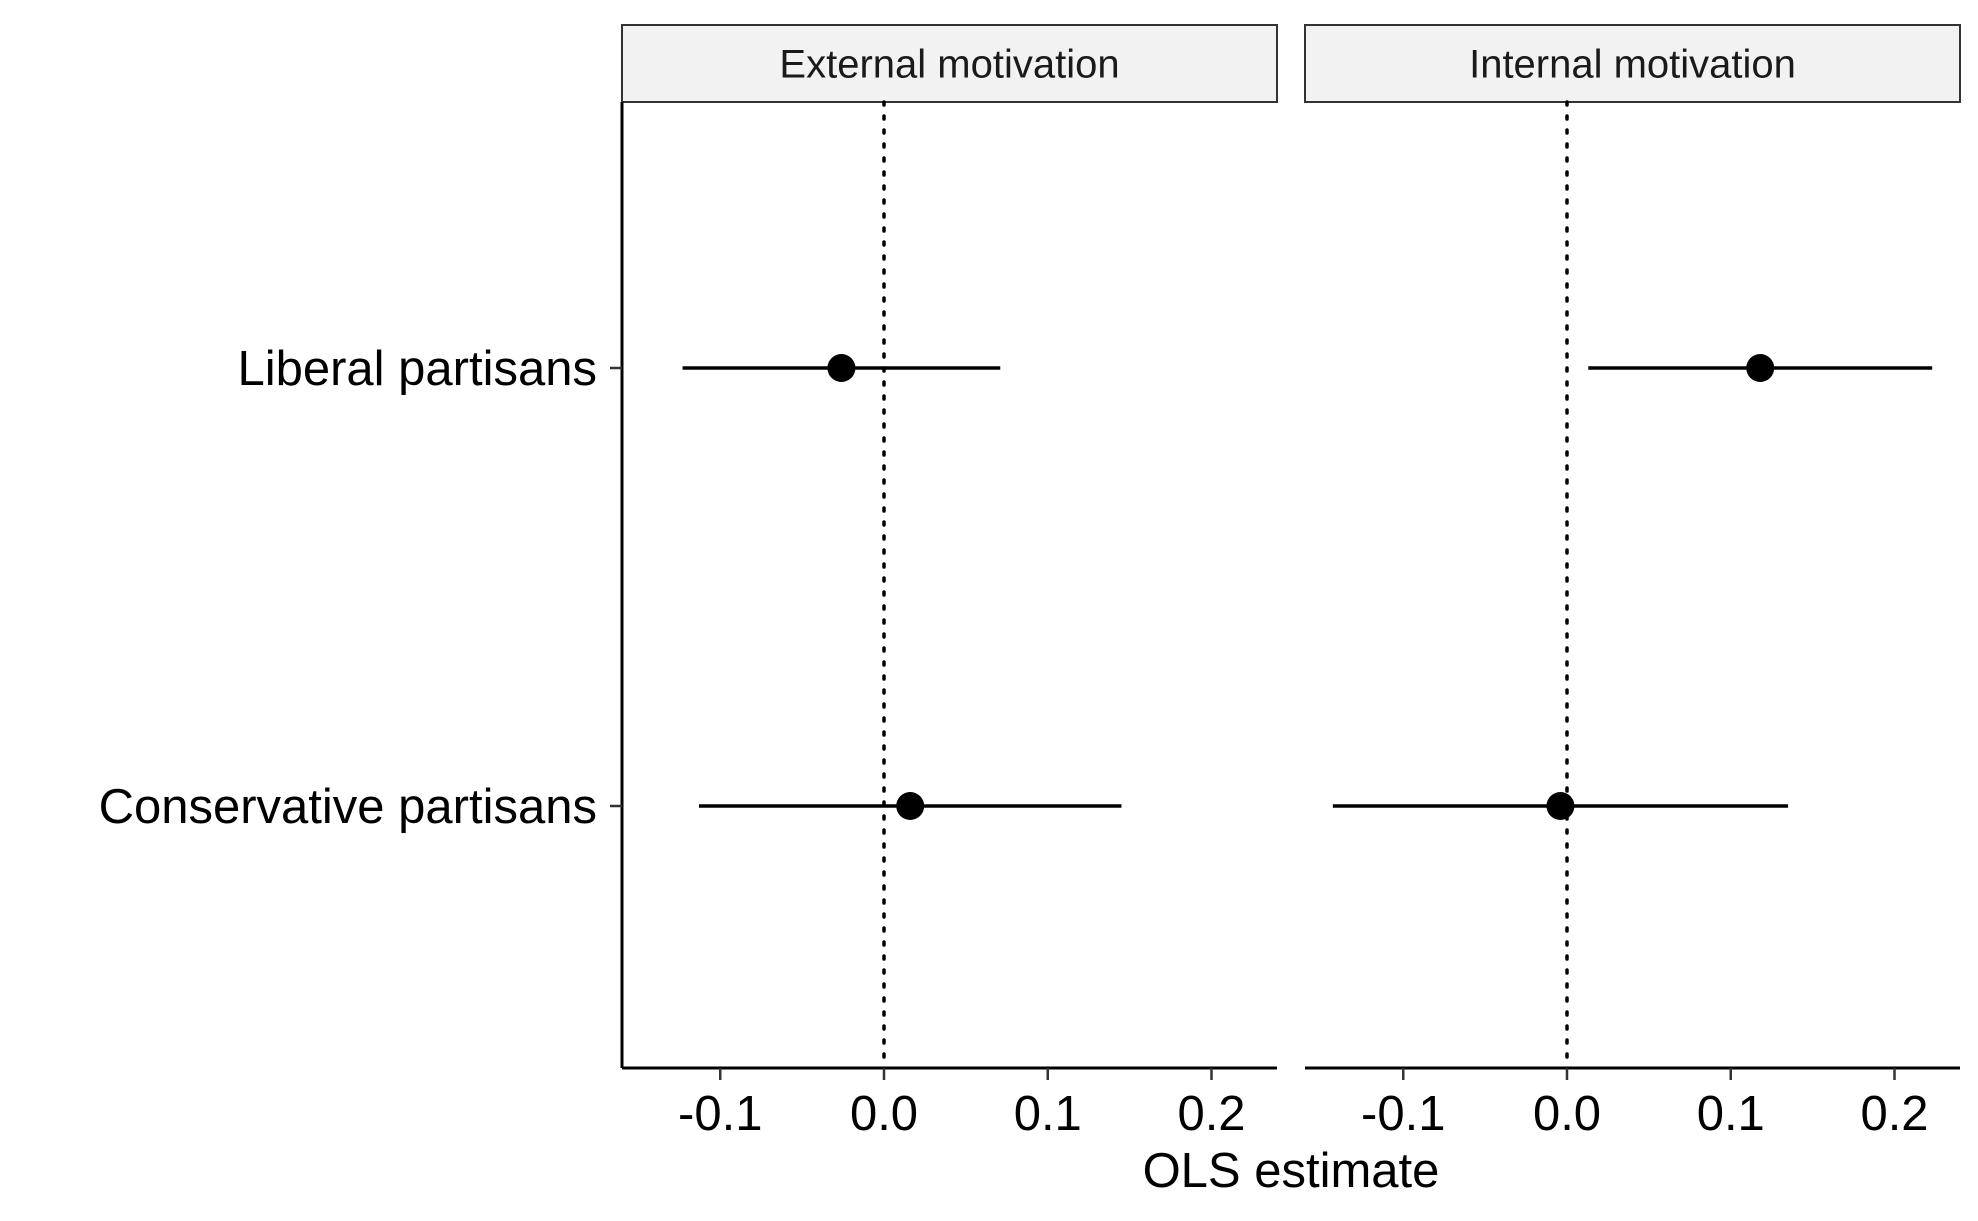 This screenshot has height=1221, width=1978. I want to click on y-category-label: Conservative partisans, so click(348, 807).